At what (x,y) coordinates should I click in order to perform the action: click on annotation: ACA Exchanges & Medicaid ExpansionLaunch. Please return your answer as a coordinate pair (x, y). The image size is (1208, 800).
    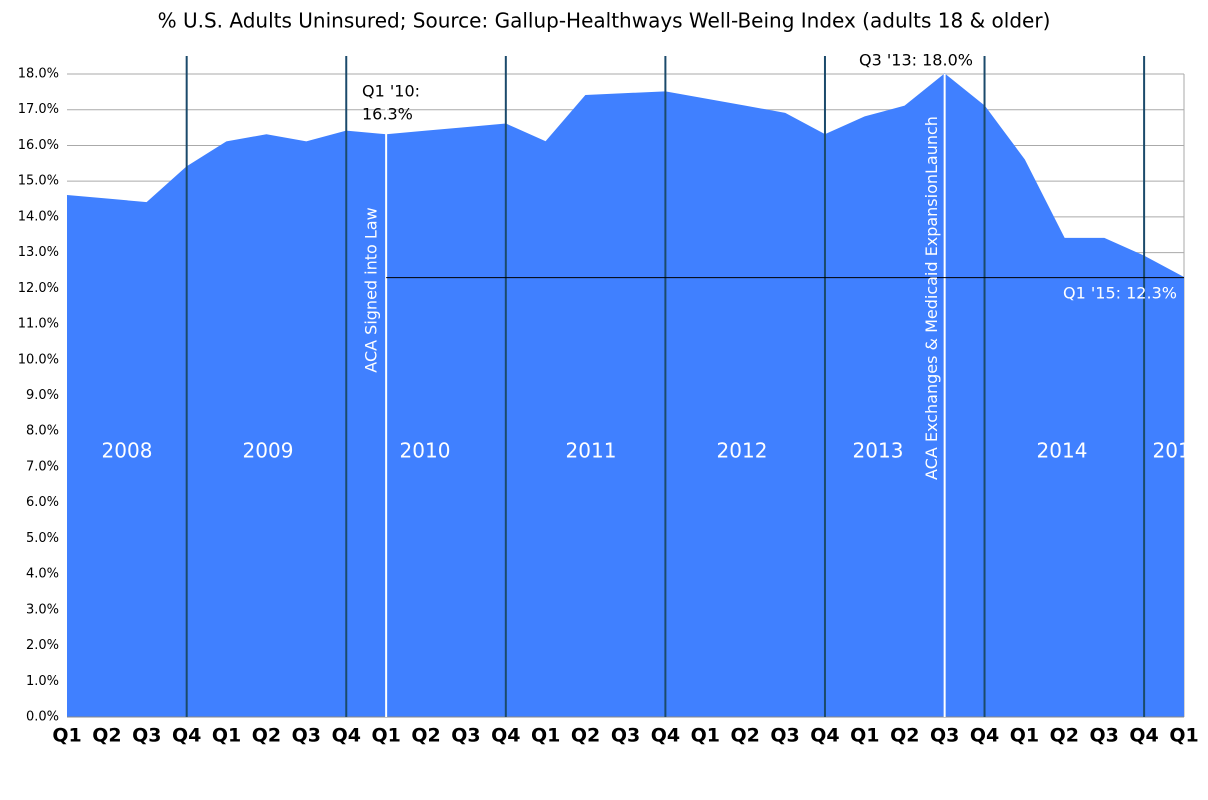
    Looking at the image, I should click on (931, 298).